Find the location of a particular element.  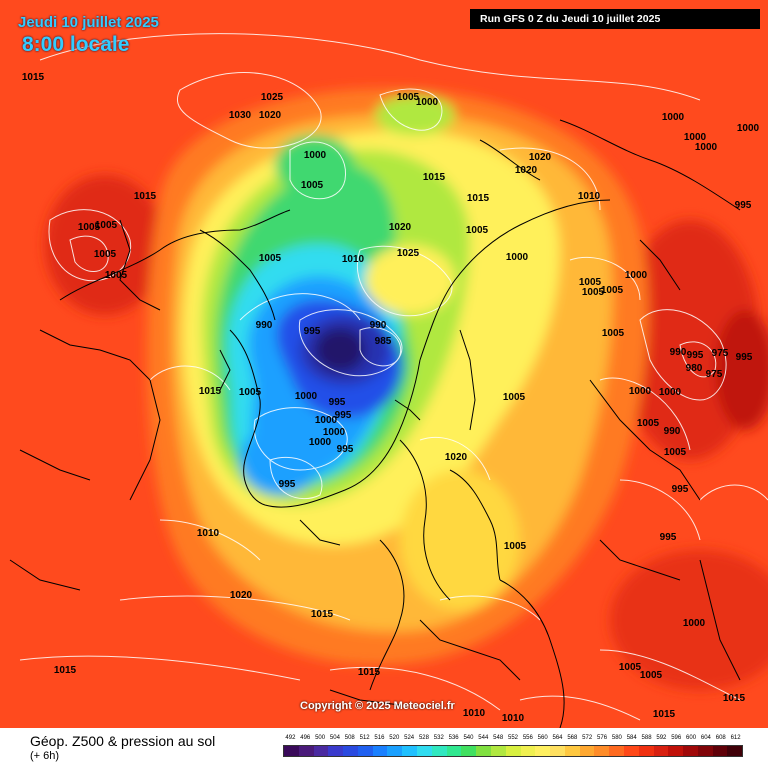

pressure-label: 985 is located at coordinates (383, 341).